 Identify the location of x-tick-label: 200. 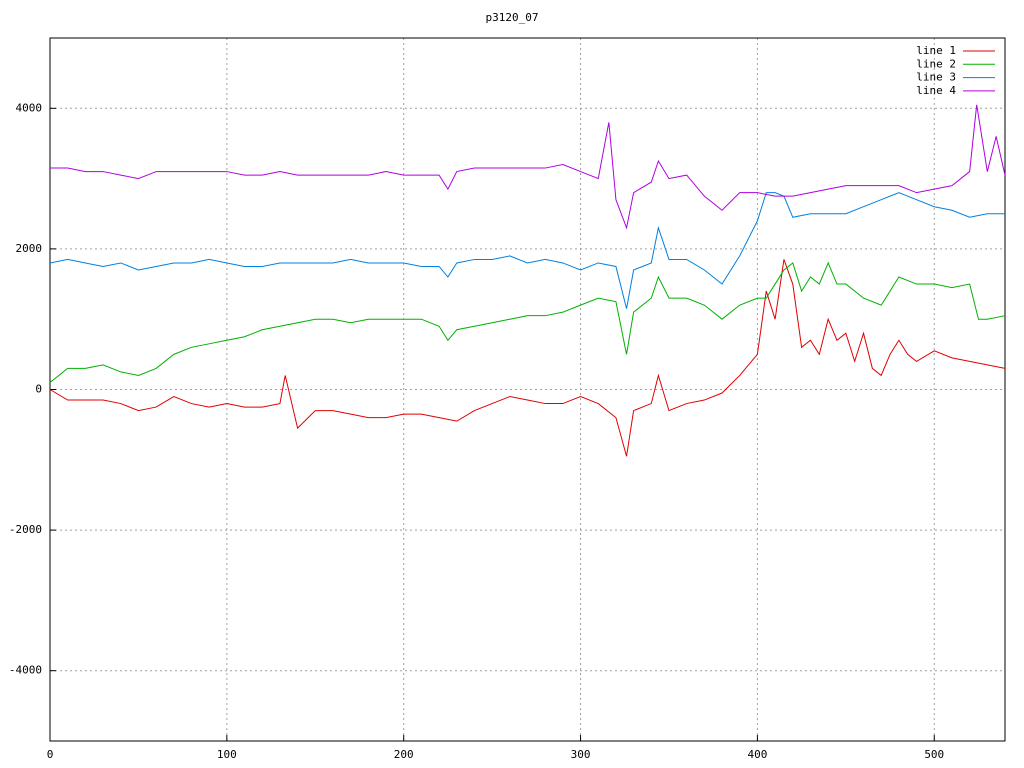
(404, 754).